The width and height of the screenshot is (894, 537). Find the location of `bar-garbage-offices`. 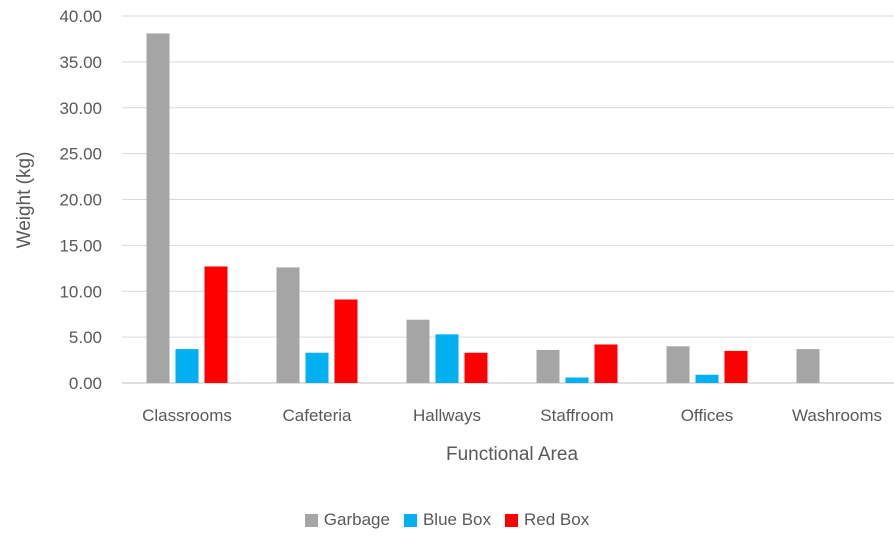

bar-garbage-offices is located at coordinates (678, 364).